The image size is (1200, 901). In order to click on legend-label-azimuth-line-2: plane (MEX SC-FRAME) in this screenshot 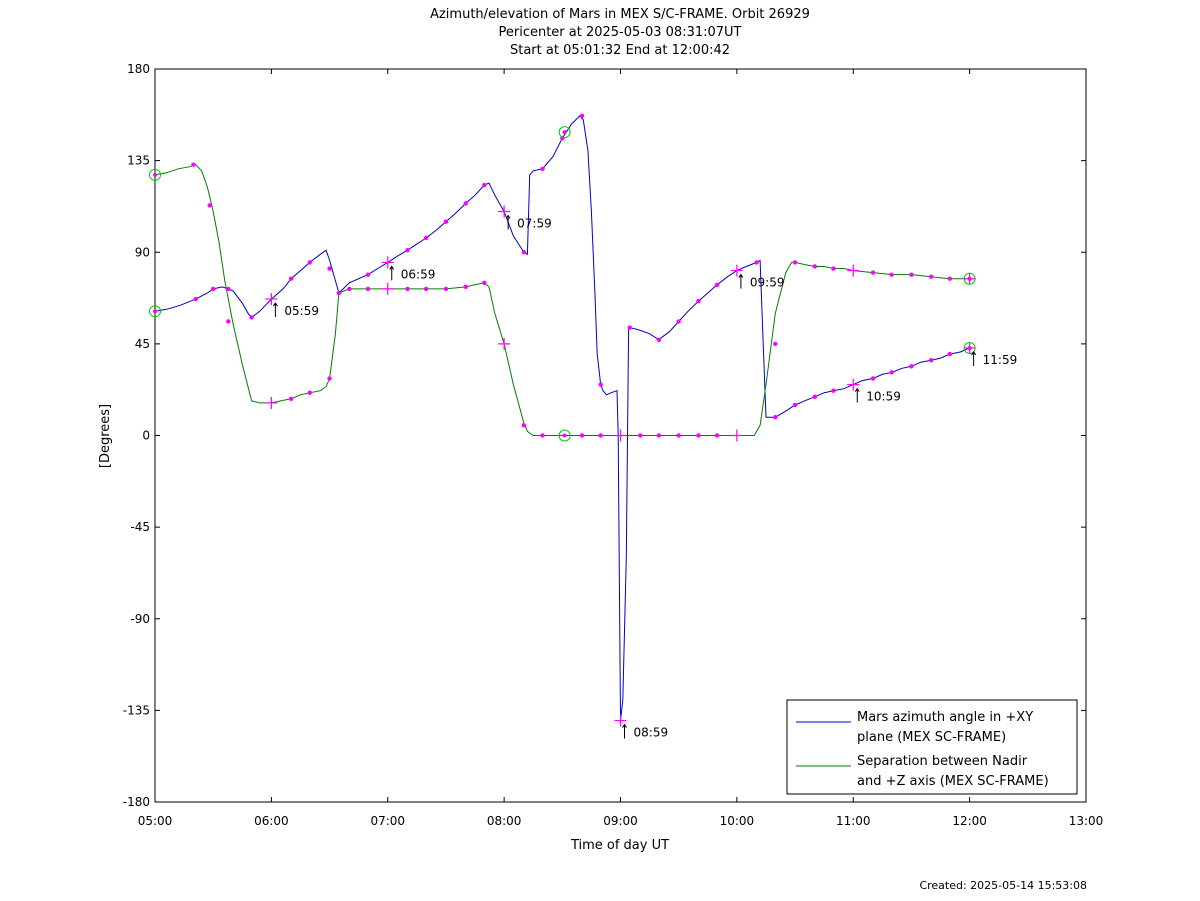, I will do `click(931, 737)`.